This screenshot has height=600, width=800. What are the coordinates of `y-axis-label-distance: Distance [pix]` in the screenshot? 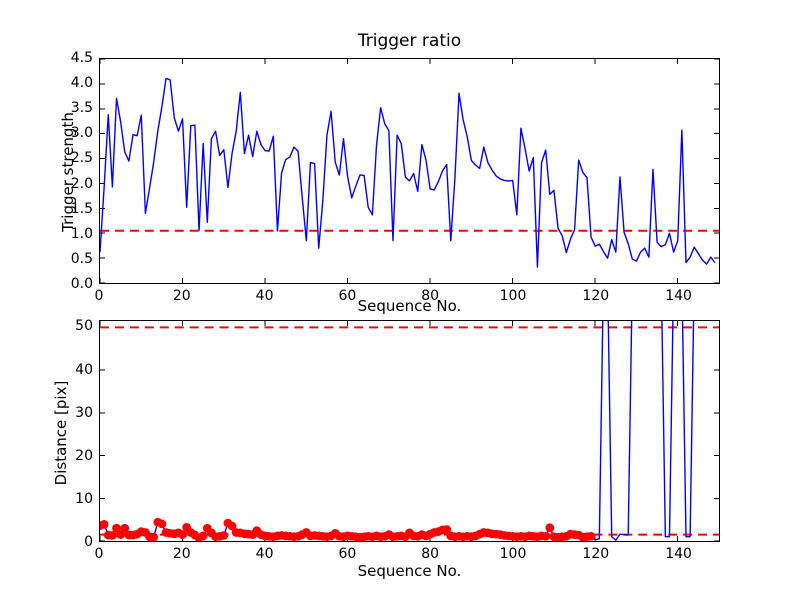 It's located at (61, 433).